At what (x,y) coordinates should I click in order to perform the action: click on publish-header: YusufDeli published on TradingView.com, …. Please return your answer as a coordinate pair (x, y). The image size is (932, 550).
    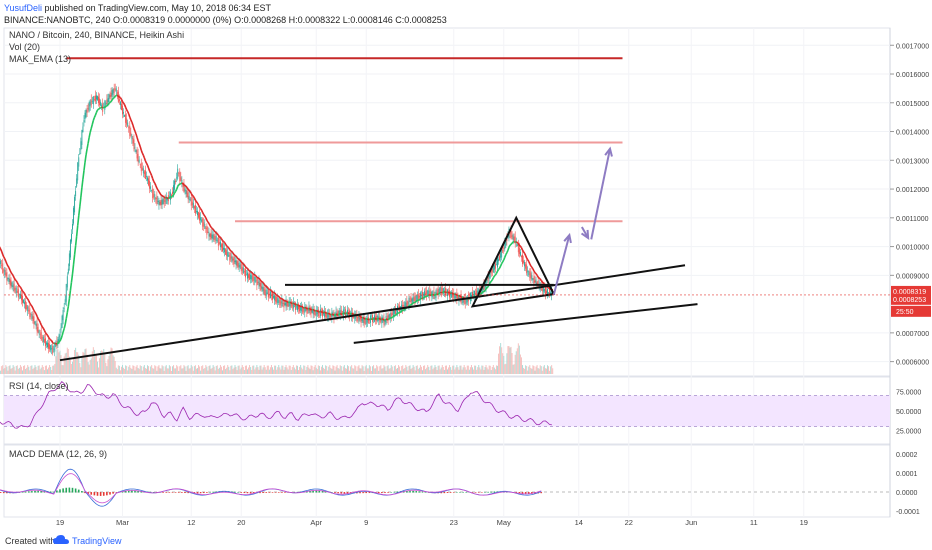
    Looking at the image, I should click on (137, 8).